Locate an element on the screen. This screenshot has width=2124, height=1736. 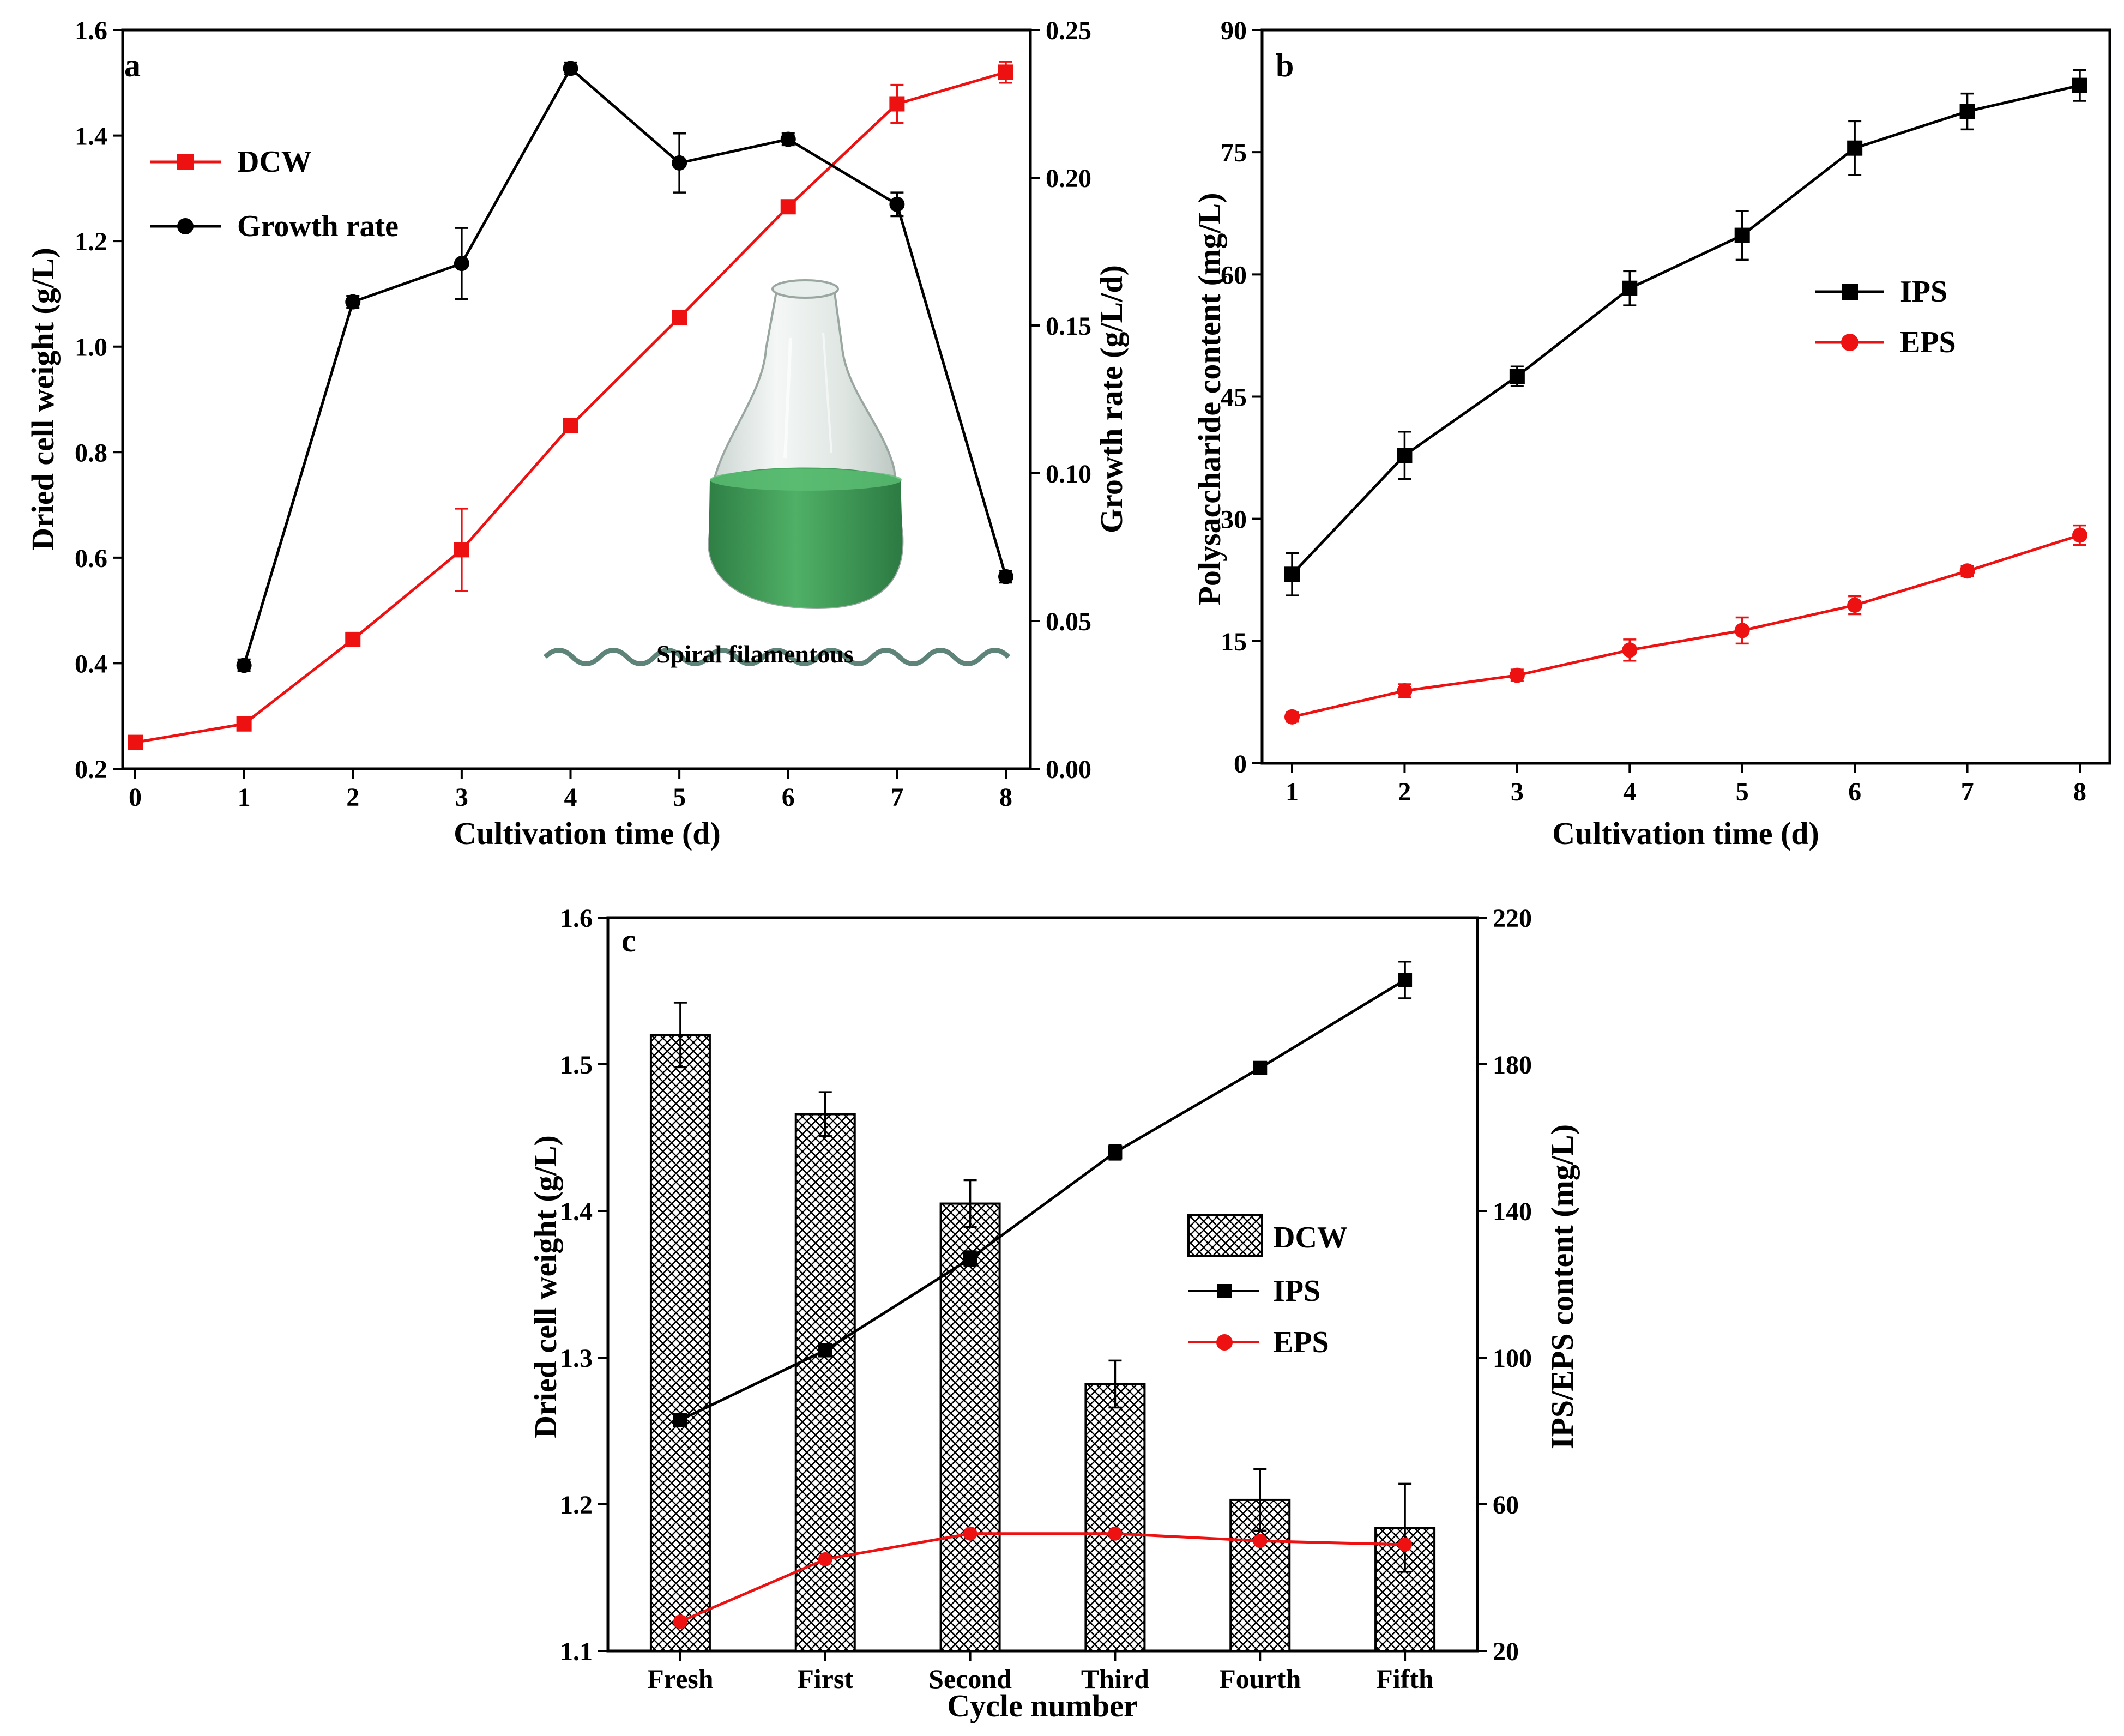
legend-c-ips-marker is located at coordinates (1224, 1291).